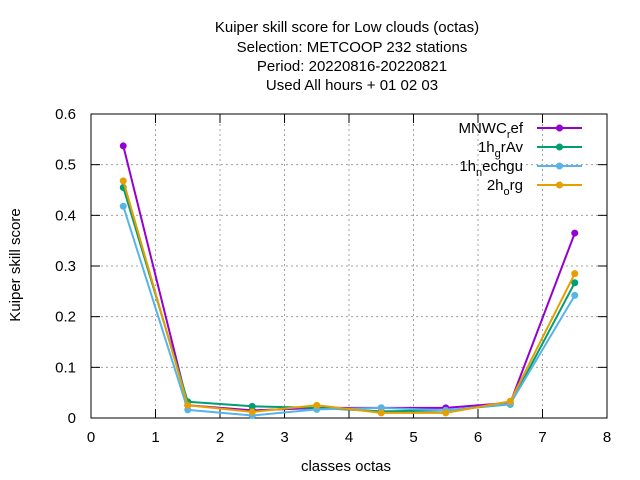 This screenshot has width=640, height=480. I want to click on x-tick-label: 3, so click(284, 437).